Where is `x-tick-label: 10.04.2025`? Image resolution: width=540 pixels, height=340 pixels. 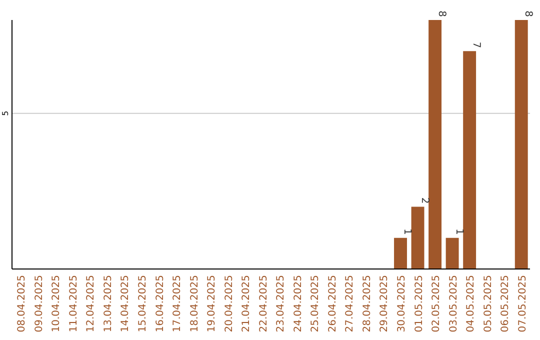 x-tick-label: 10.04.2025 is located at coordinates (56, 303).